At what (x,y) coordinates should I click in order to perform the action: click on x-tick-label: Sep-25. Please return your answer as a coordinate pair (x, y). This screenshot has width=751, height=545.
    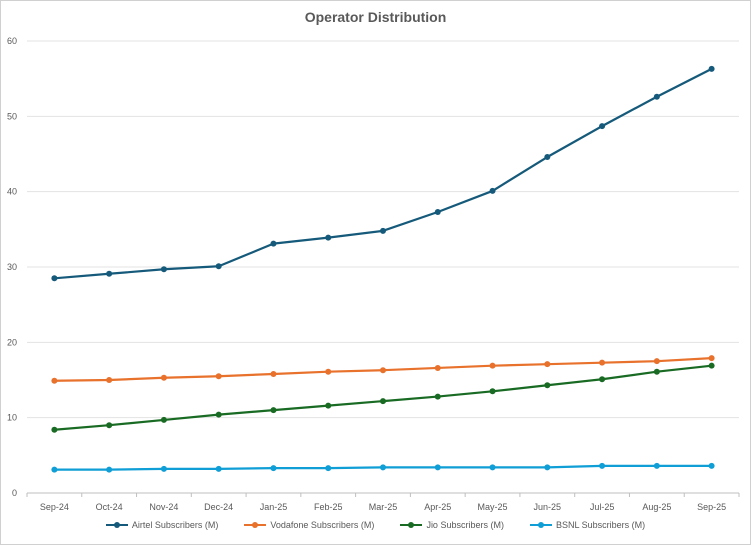
    Looking at the image, I should click on (711, 507).